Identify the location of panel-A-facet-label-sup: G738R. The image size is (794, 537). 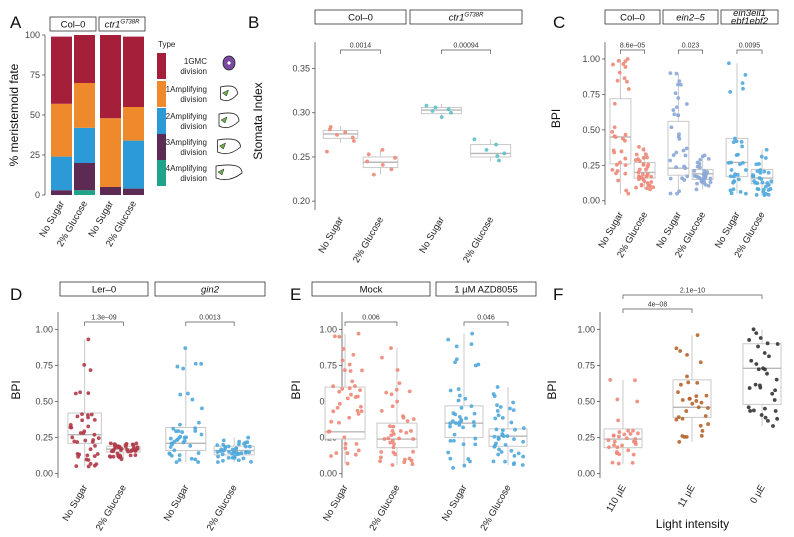
(130, 23).